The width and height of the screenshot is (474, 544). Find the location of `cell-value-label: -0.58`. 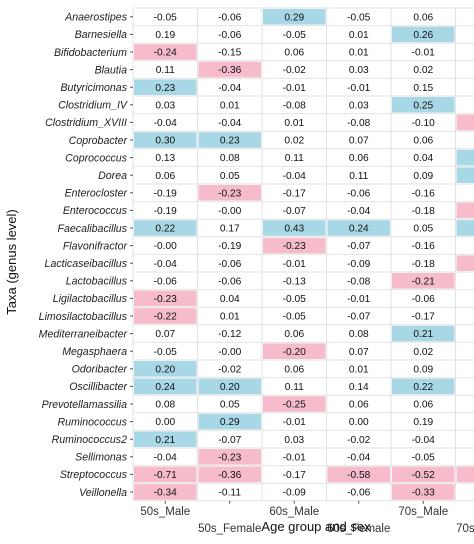

cell-value-label: -0.58 is located at coordinates (359, 475).